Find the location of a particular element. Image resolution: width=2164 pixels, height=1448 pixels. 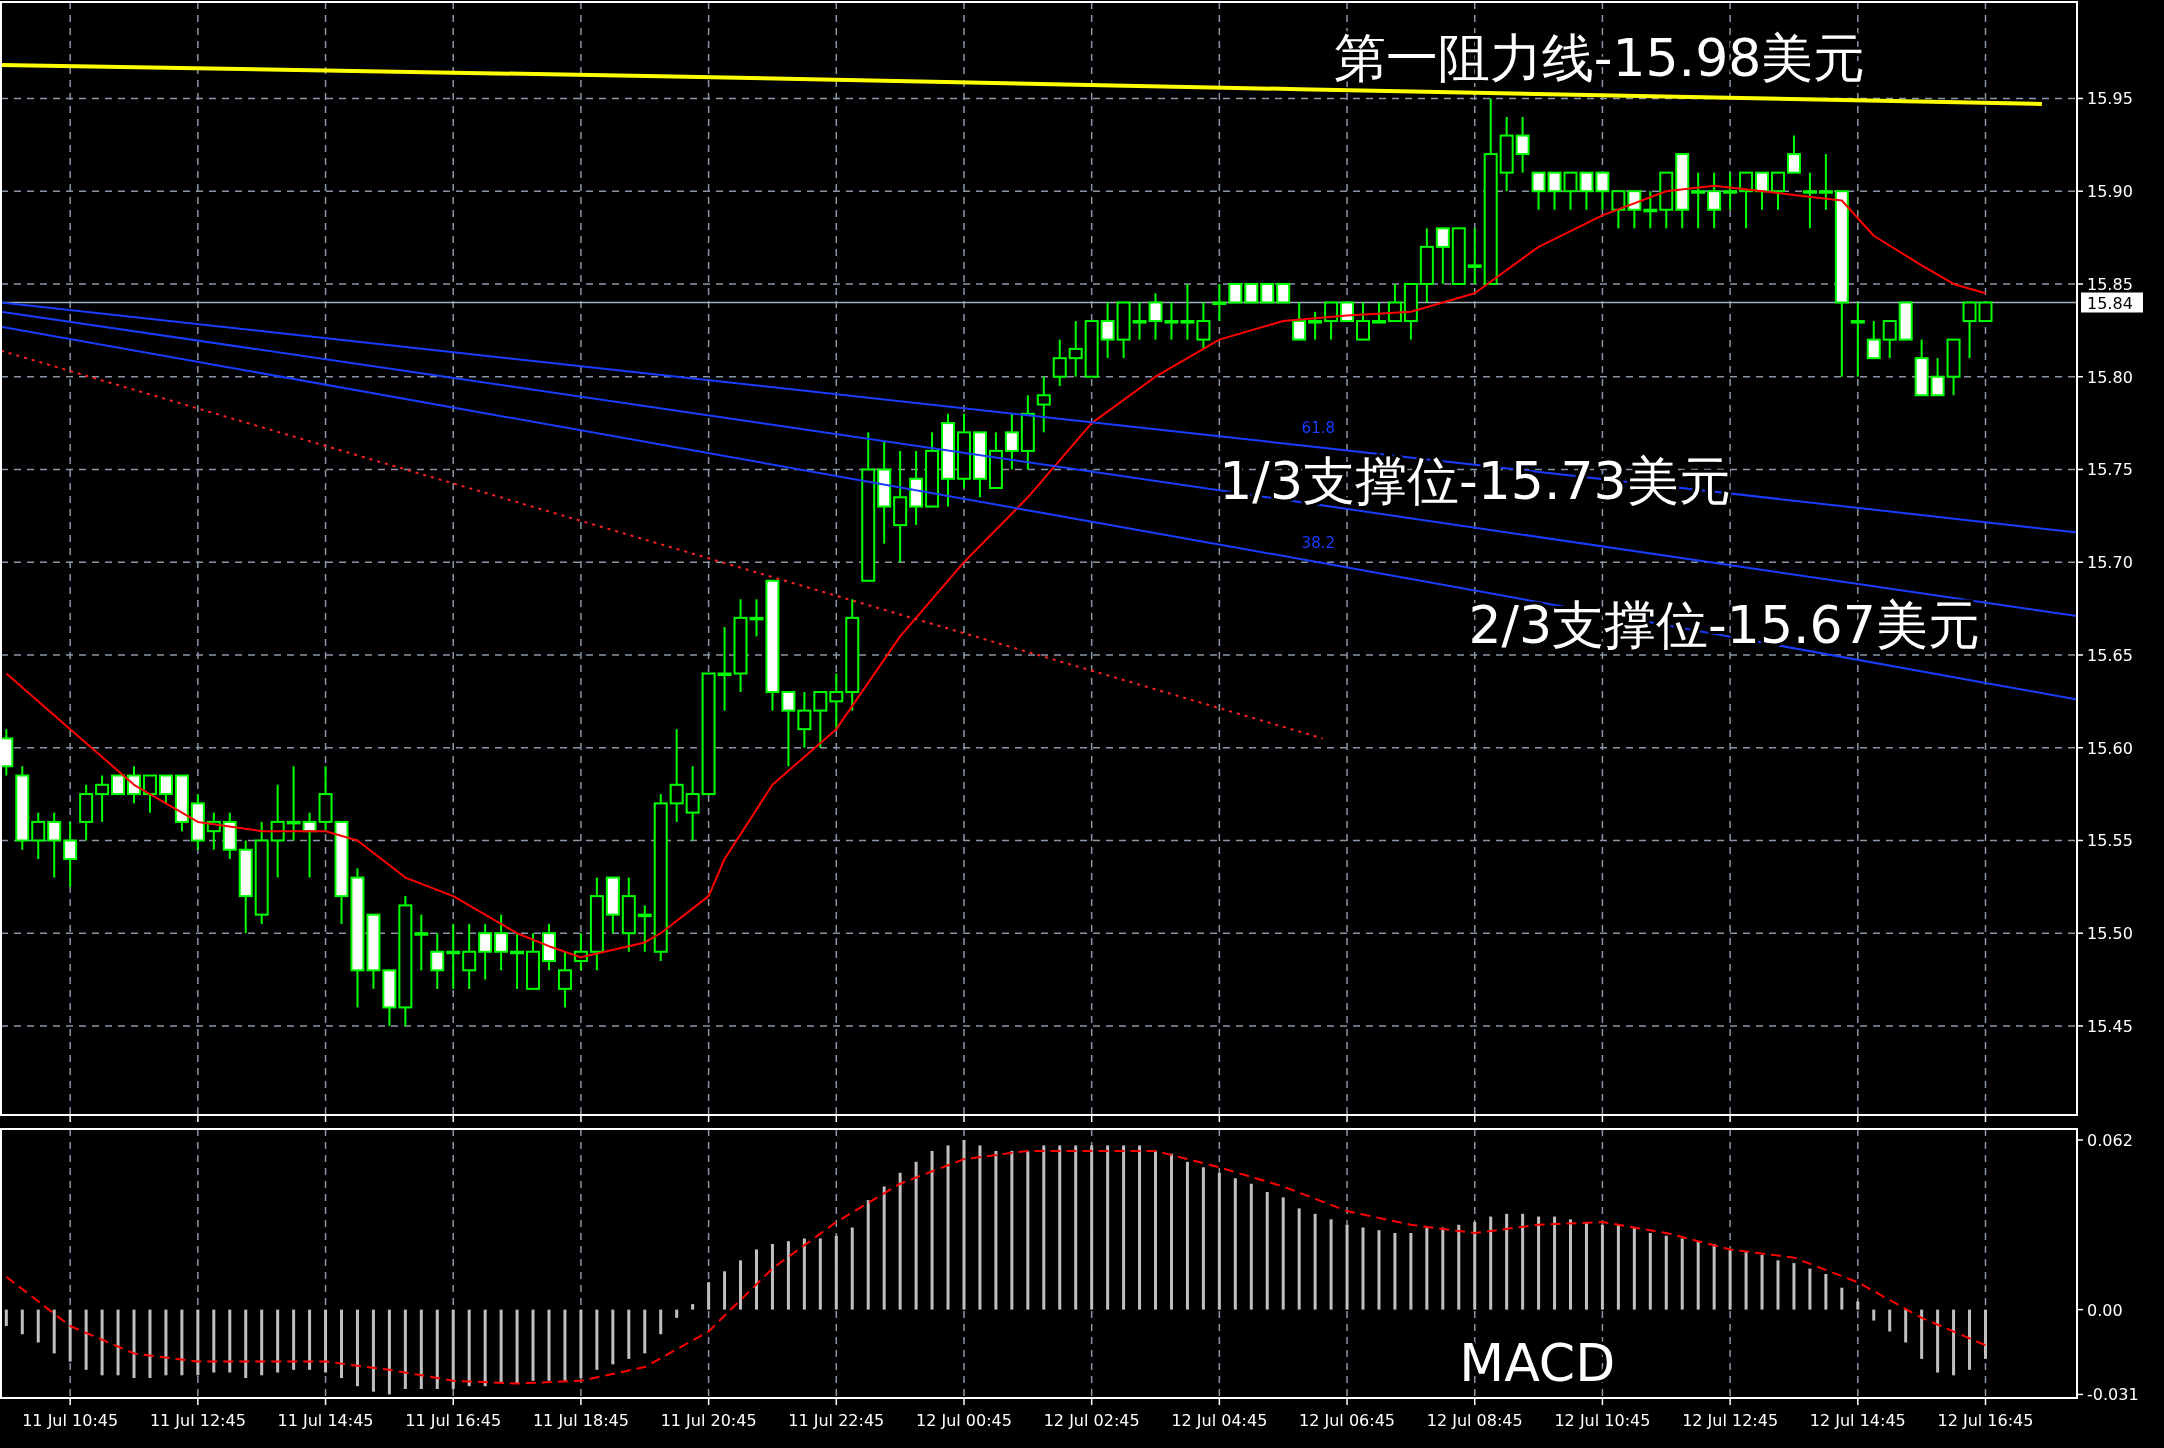

x-tick-label: 12 Jul 14:45 is located at coordinates (1857, 1420).